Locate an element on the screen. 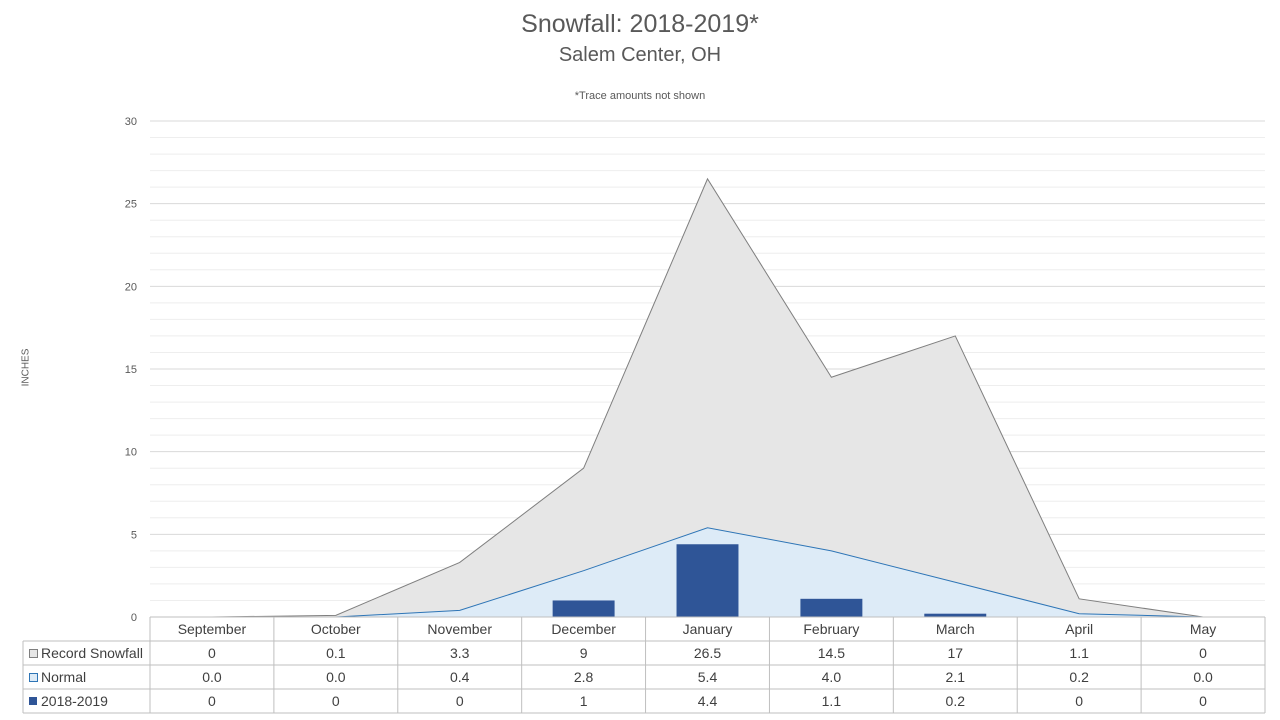 Image resolution: width=1280 pixels, height=720 pixels. y-tick-label: 30 is located at coordinates (131, 122).